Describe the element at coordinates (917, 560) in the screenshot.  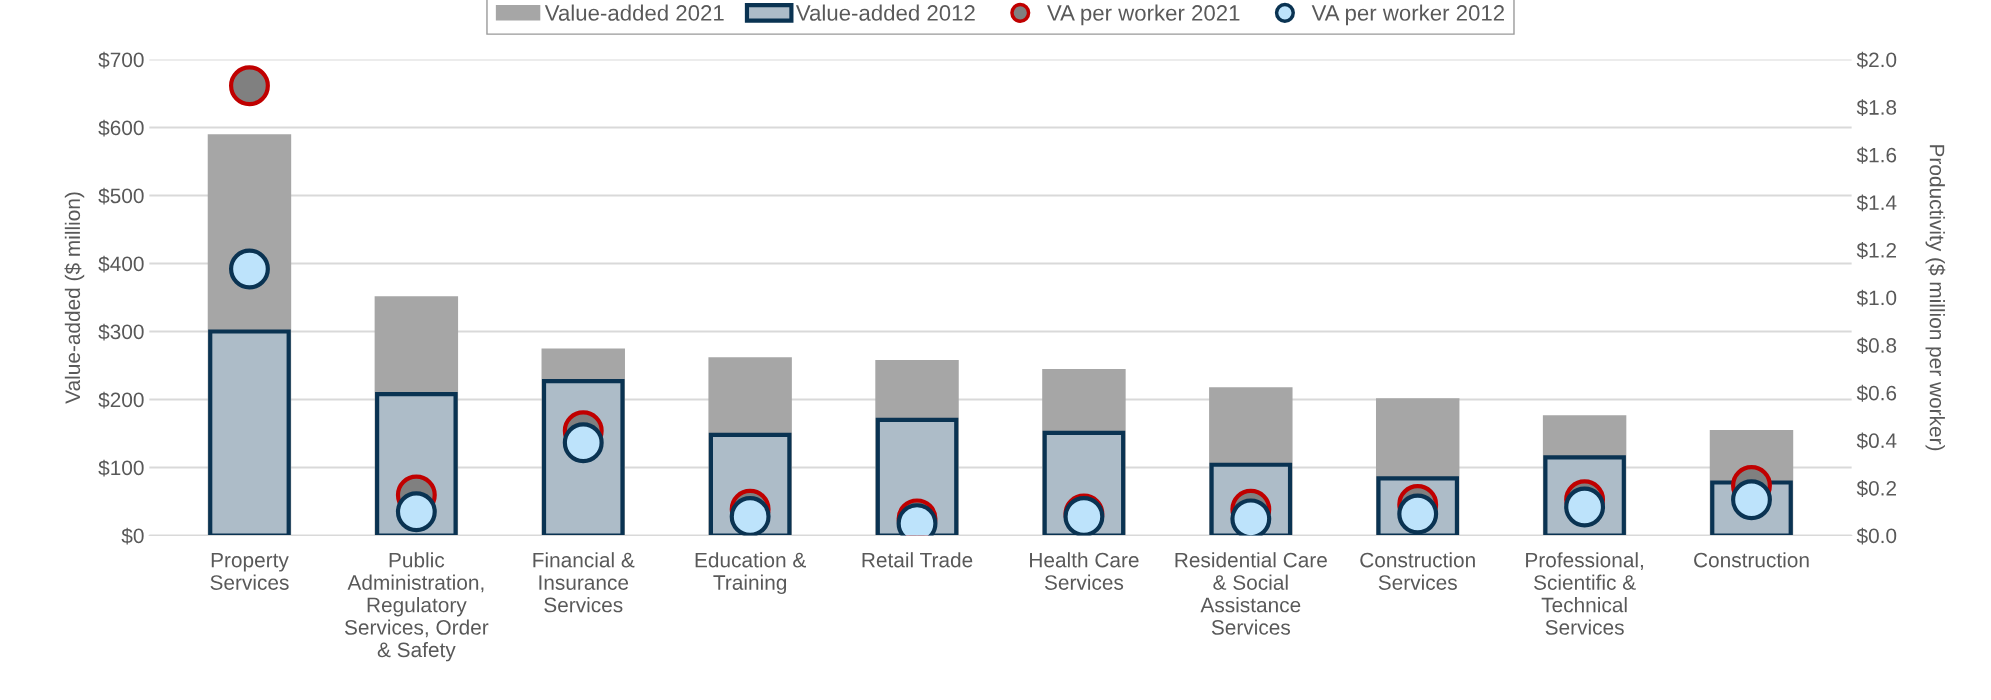
I see `x-tick-label: Retail Trade` at that location.